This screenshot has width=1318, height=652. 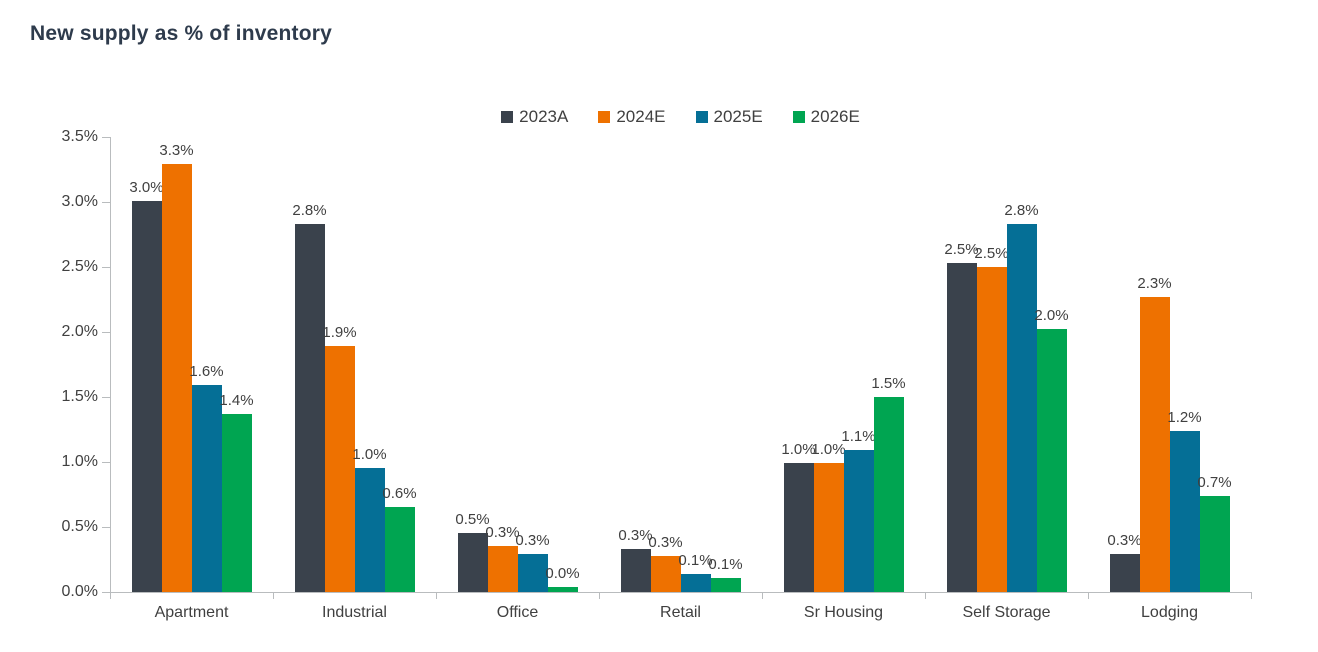 What do you see at coordinates (236, 503) in the screenshot?
I see `bar-2026E-Apartment` at bounding box center [236, 503].